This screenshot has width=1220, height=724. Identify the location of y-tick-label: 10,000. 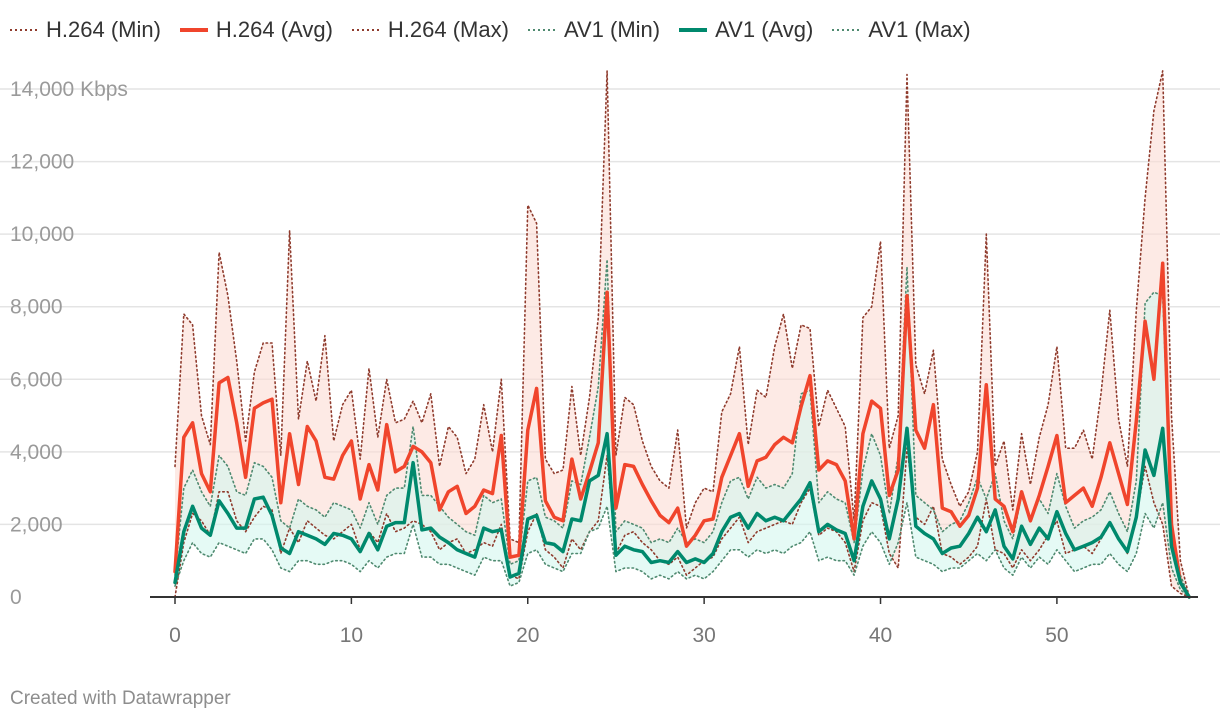
(42, 234).